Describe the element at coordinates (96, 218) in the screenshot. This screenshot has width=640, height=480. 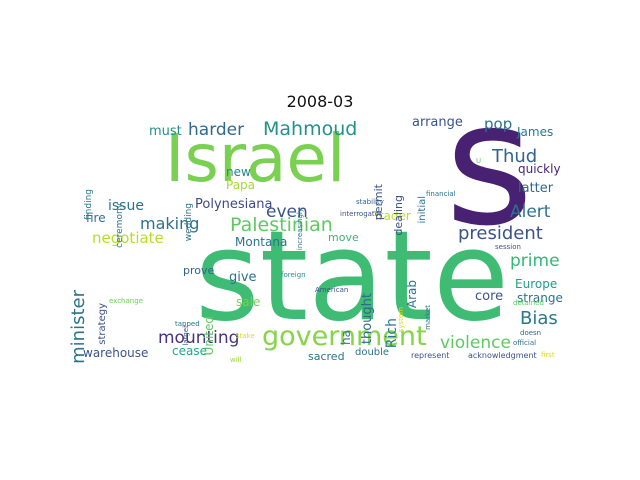
I see `word-fire: fire` at that location.